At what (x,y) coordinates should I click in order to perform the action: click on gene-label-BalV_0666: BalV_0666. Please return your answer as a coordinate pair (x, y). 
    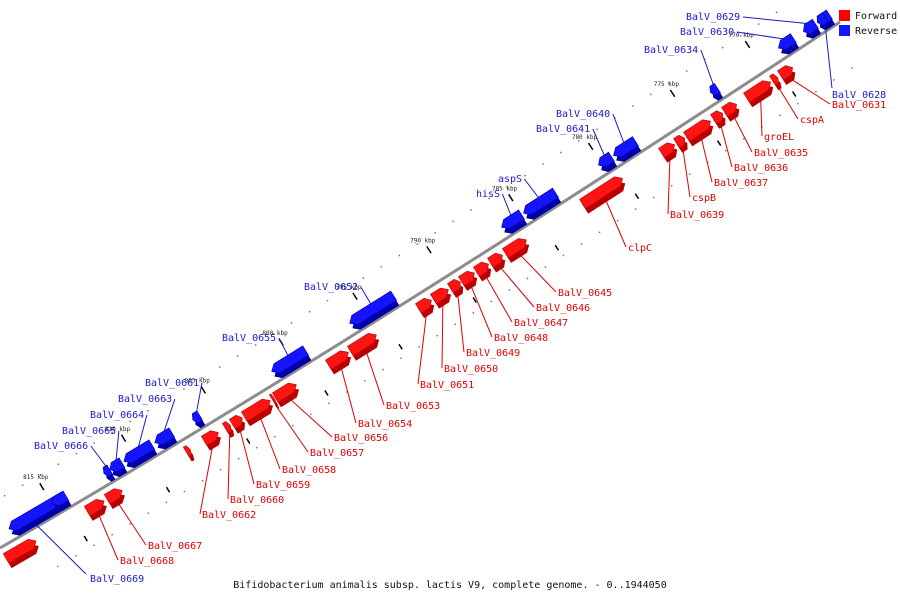
    Looking at the image, I should click on (61, 446).